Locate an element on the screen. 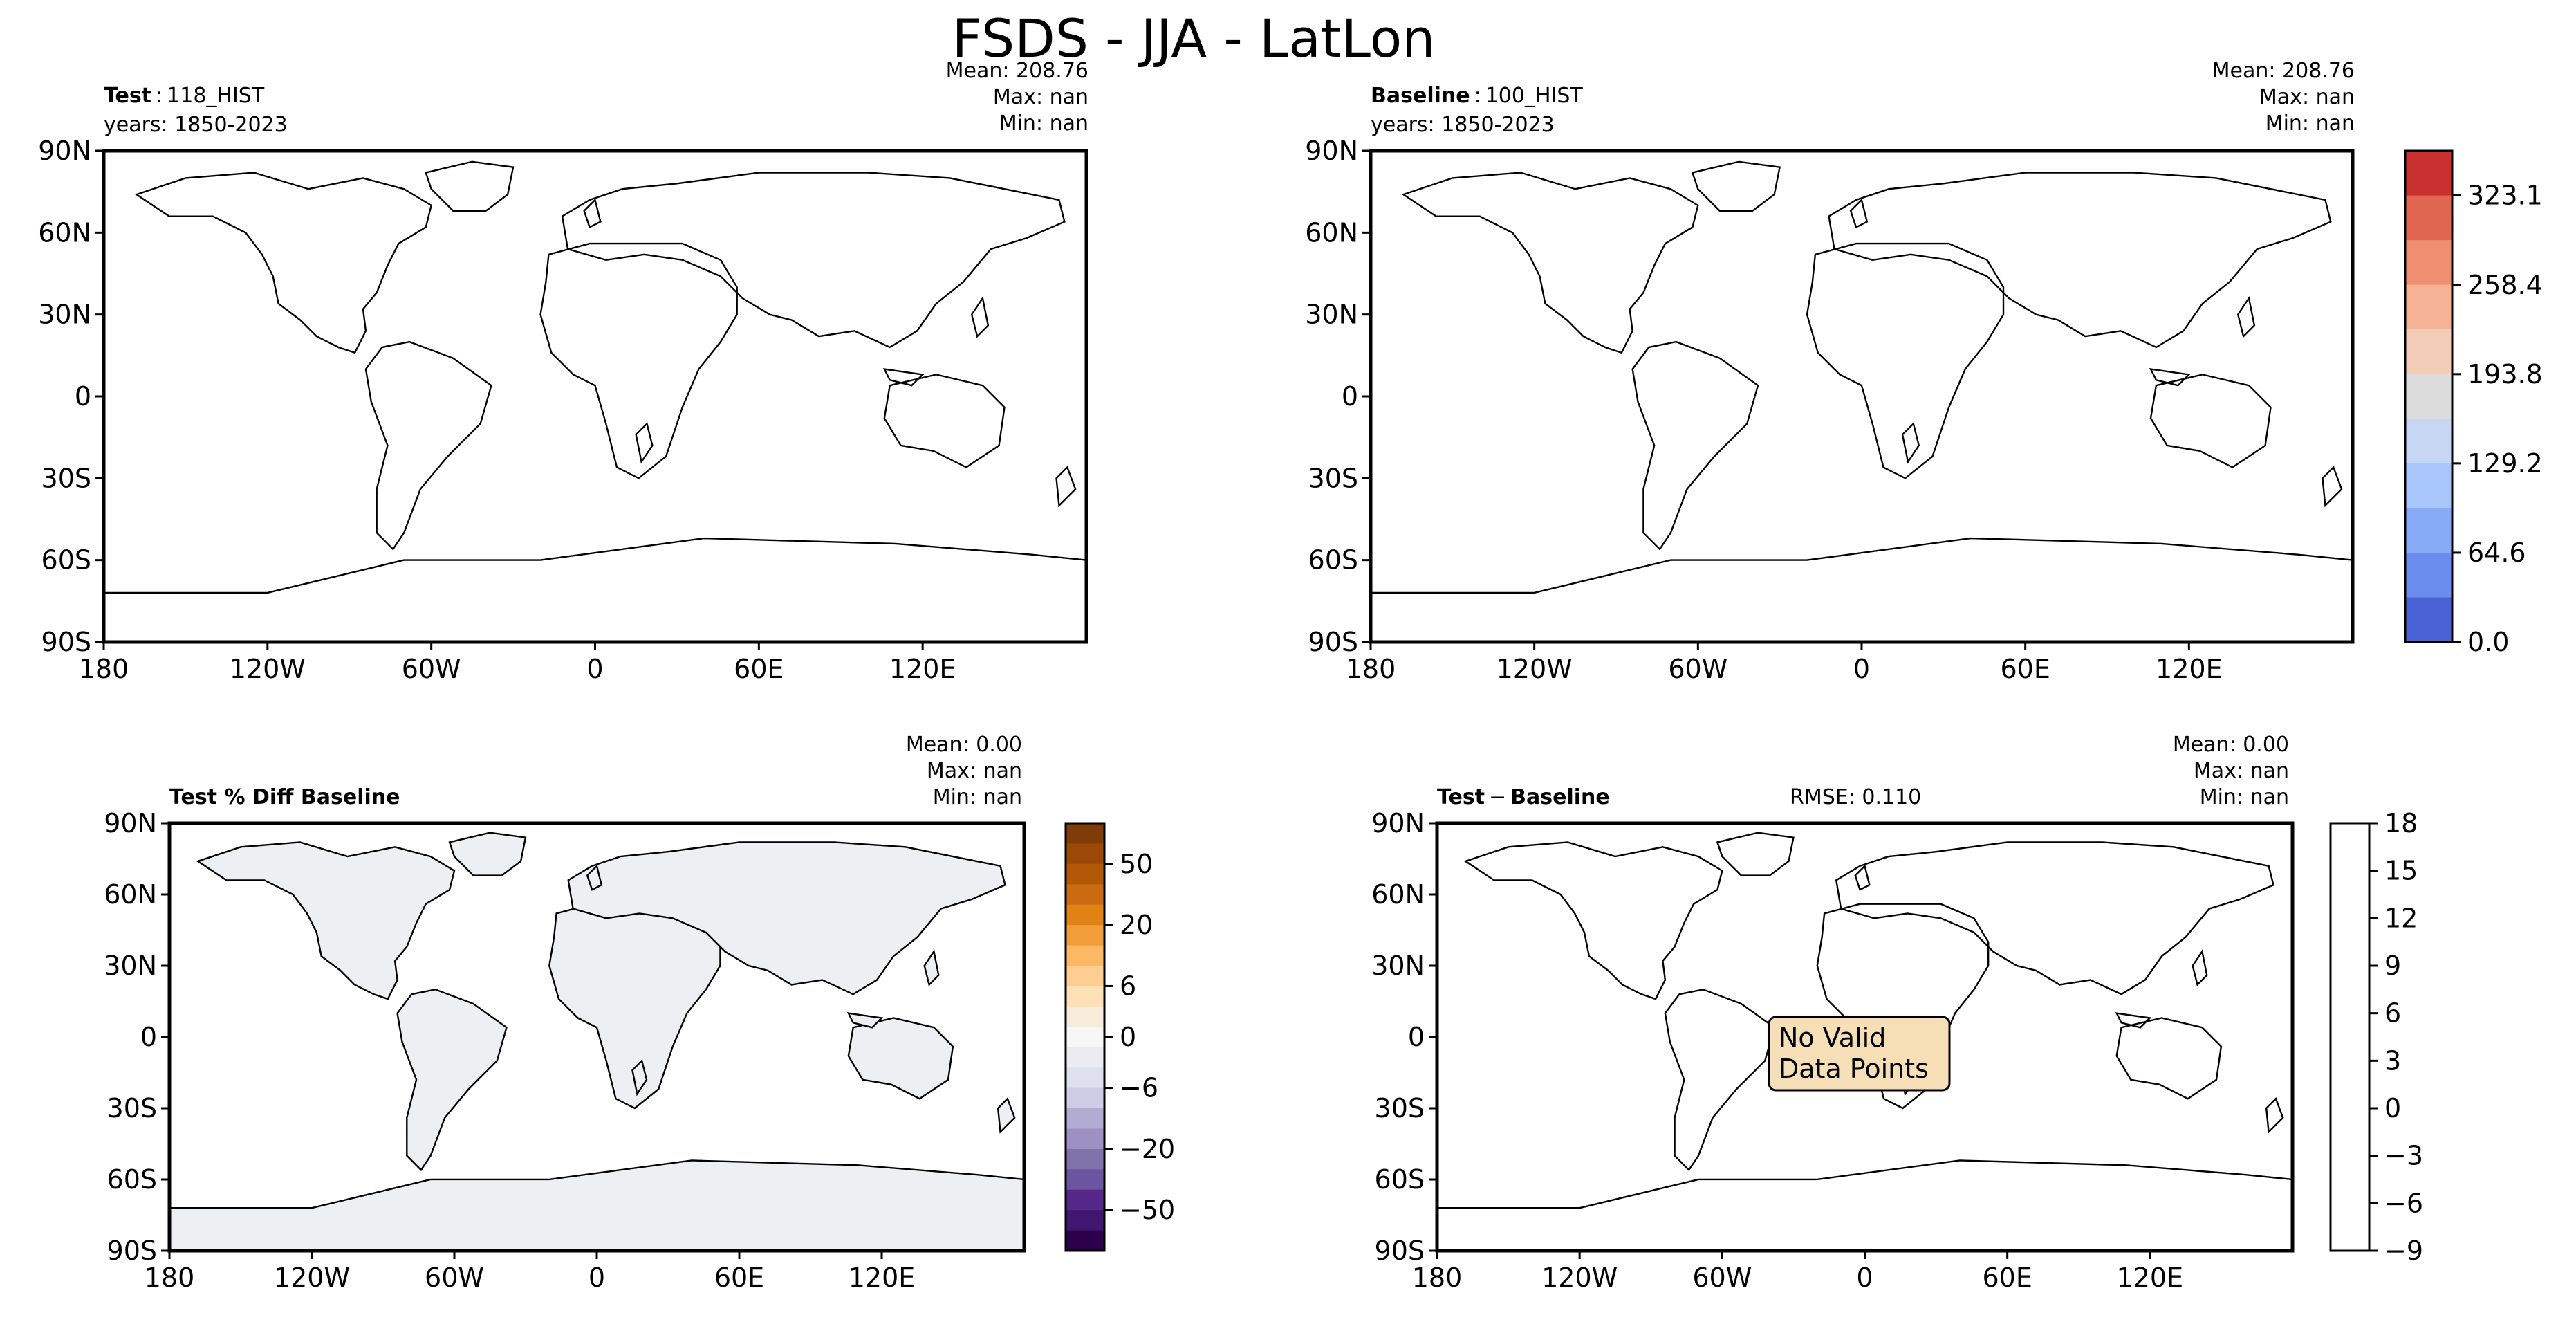 This screenshot has width=2576, height=1322. map-test is located at coordinates (595, 401).